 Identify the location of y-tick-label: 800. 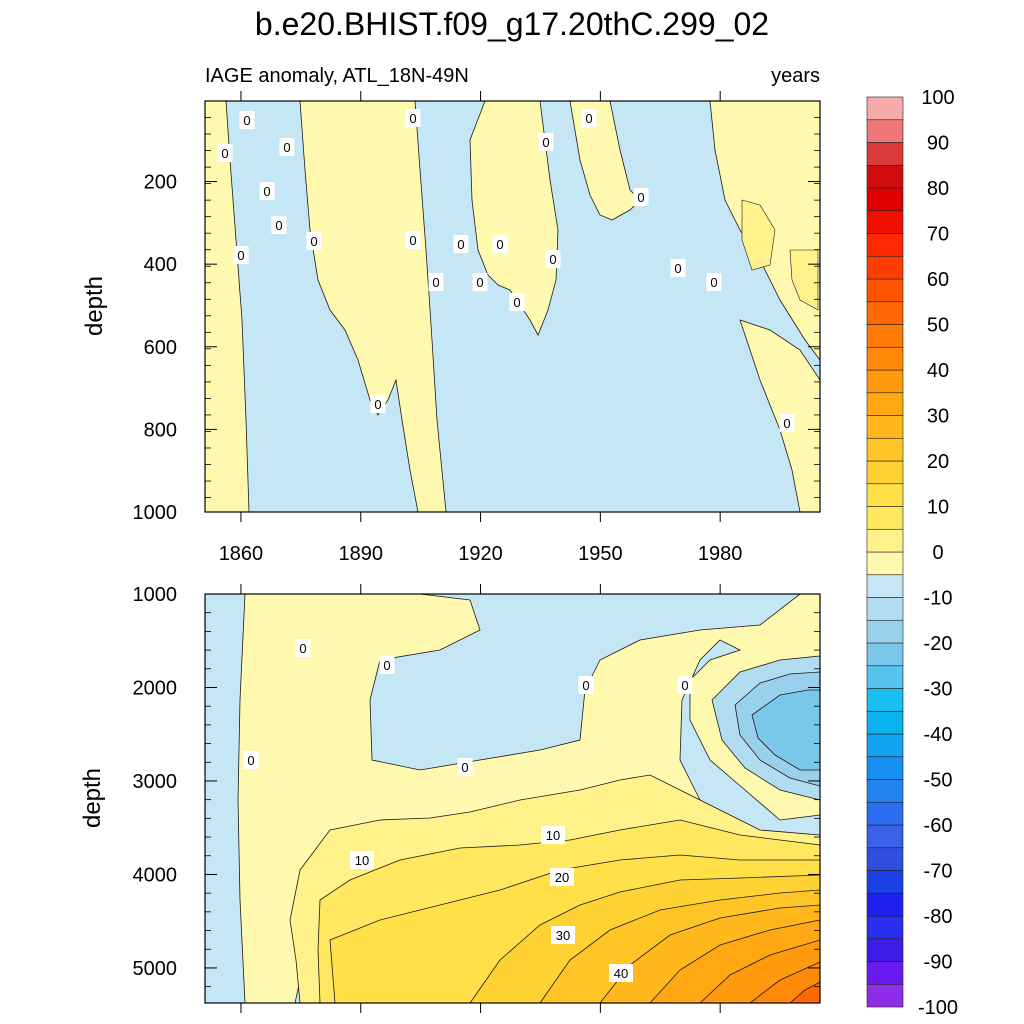
(160, 430).